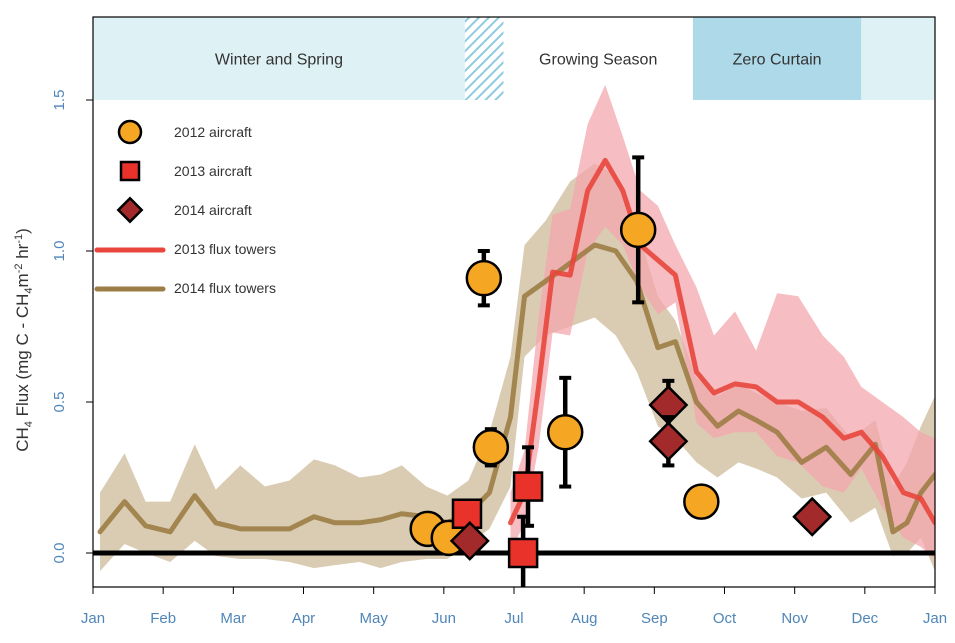  Describe the element at coordinates (130, 132) in the screenshot. I see `legend-swatch-circle` at that location.